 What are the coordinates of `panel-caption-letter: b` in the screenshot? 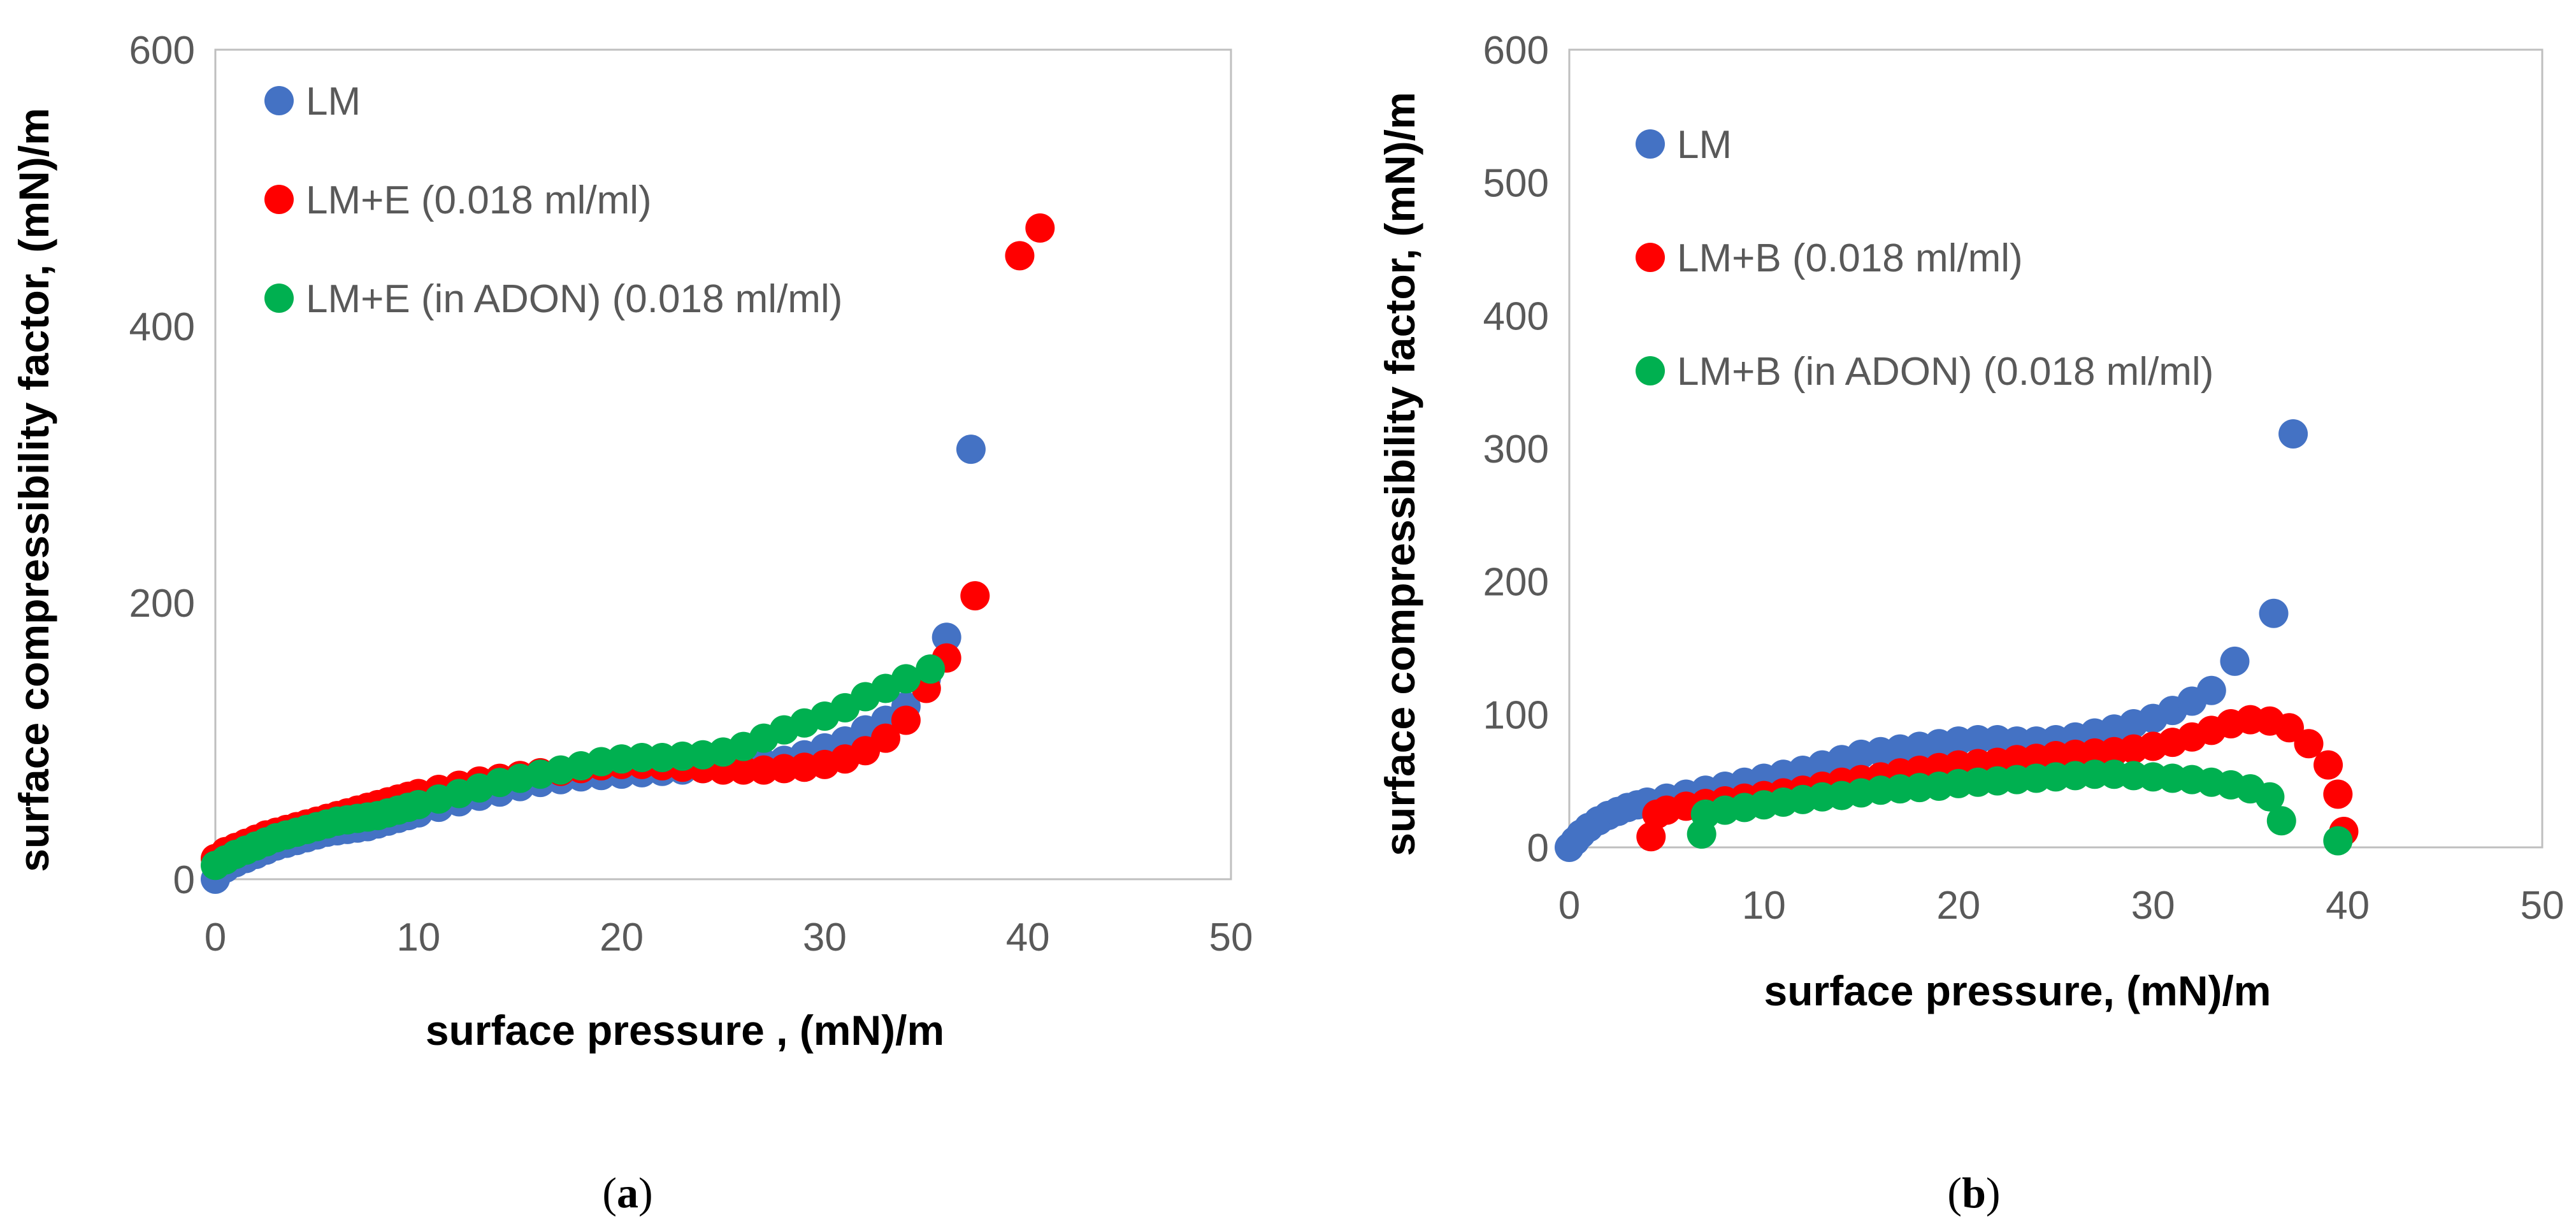 It's located at (1974, 1192).